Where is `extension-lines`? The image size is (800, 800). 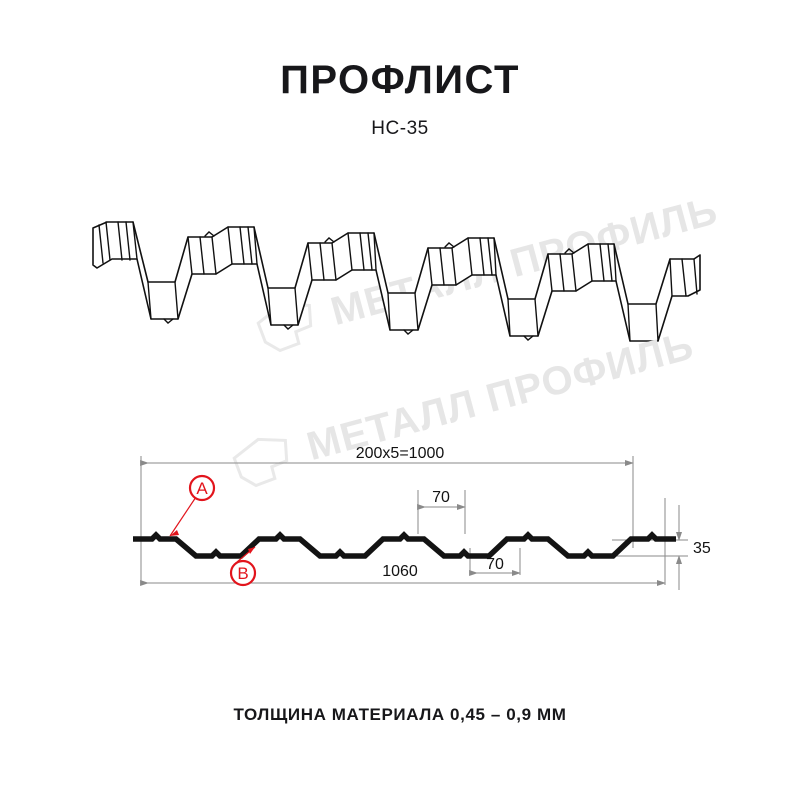 extension-lines is located at coordinates (414, 520).